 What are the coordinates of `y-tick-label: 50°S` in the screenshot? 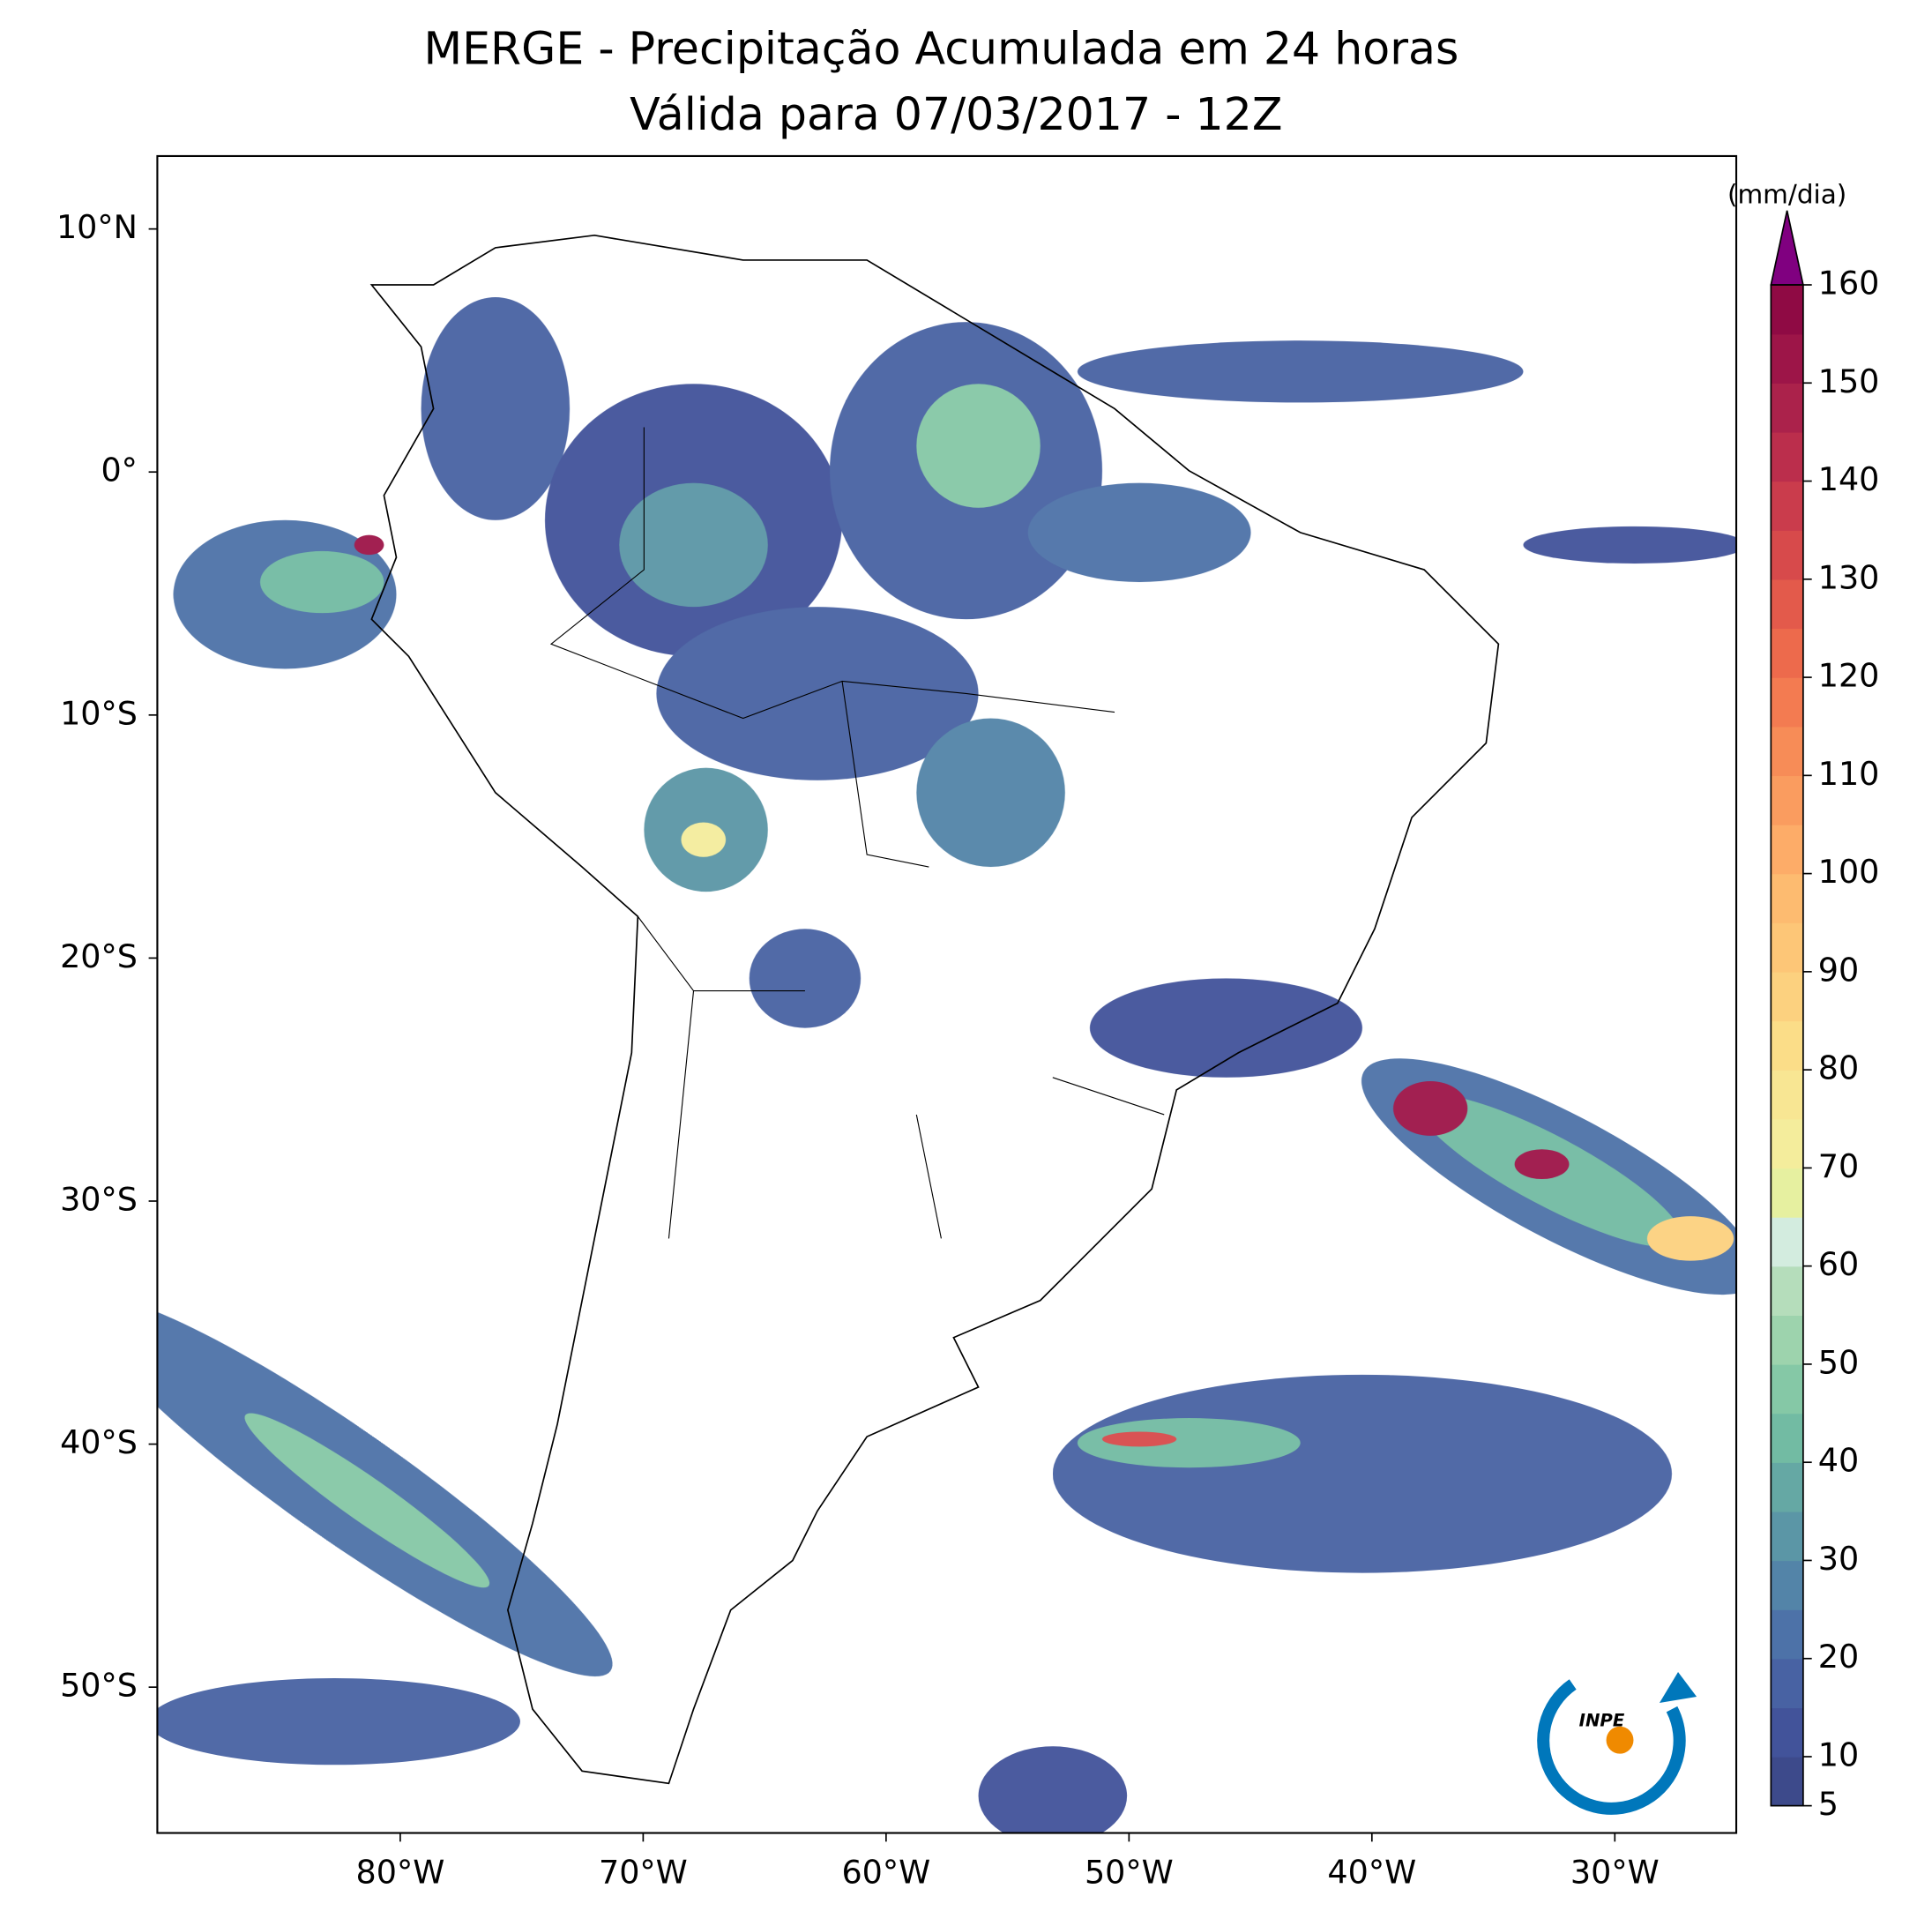 It's located at (99, 1686).